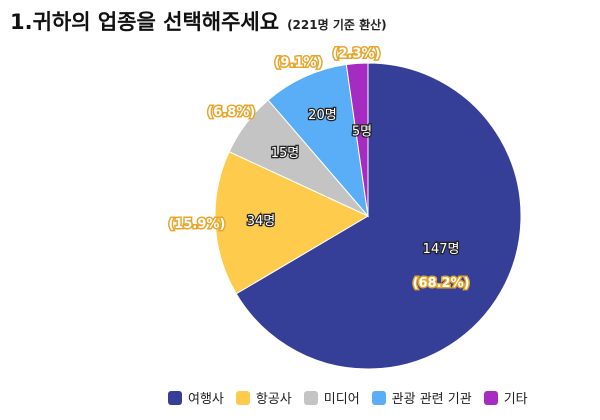 The width and height of the screenshot is (600, 420). Describe the element at coordinates (285, 153) in the screenshot. I see `slice-value-label-2: 15명` at that location.